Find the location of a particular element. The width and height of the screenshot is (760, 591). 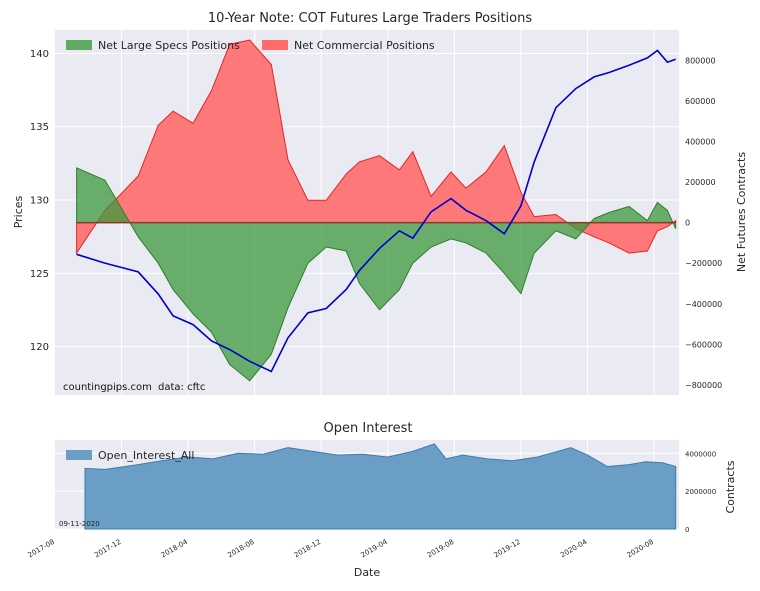

x-tick-label: 2017-08 is located at coordinates (41, 549).